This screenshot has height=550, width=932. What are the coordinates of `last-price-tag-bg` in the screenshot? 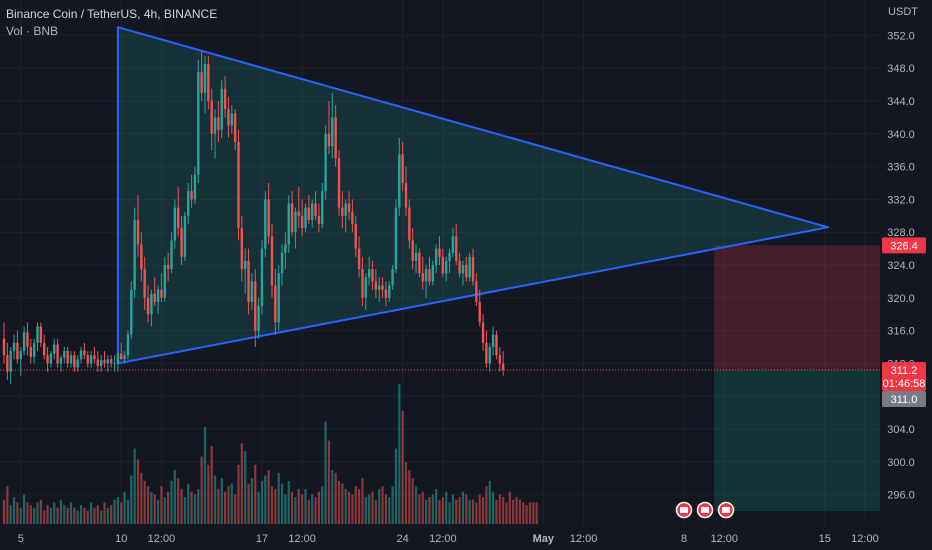 It's located at (904, 376).